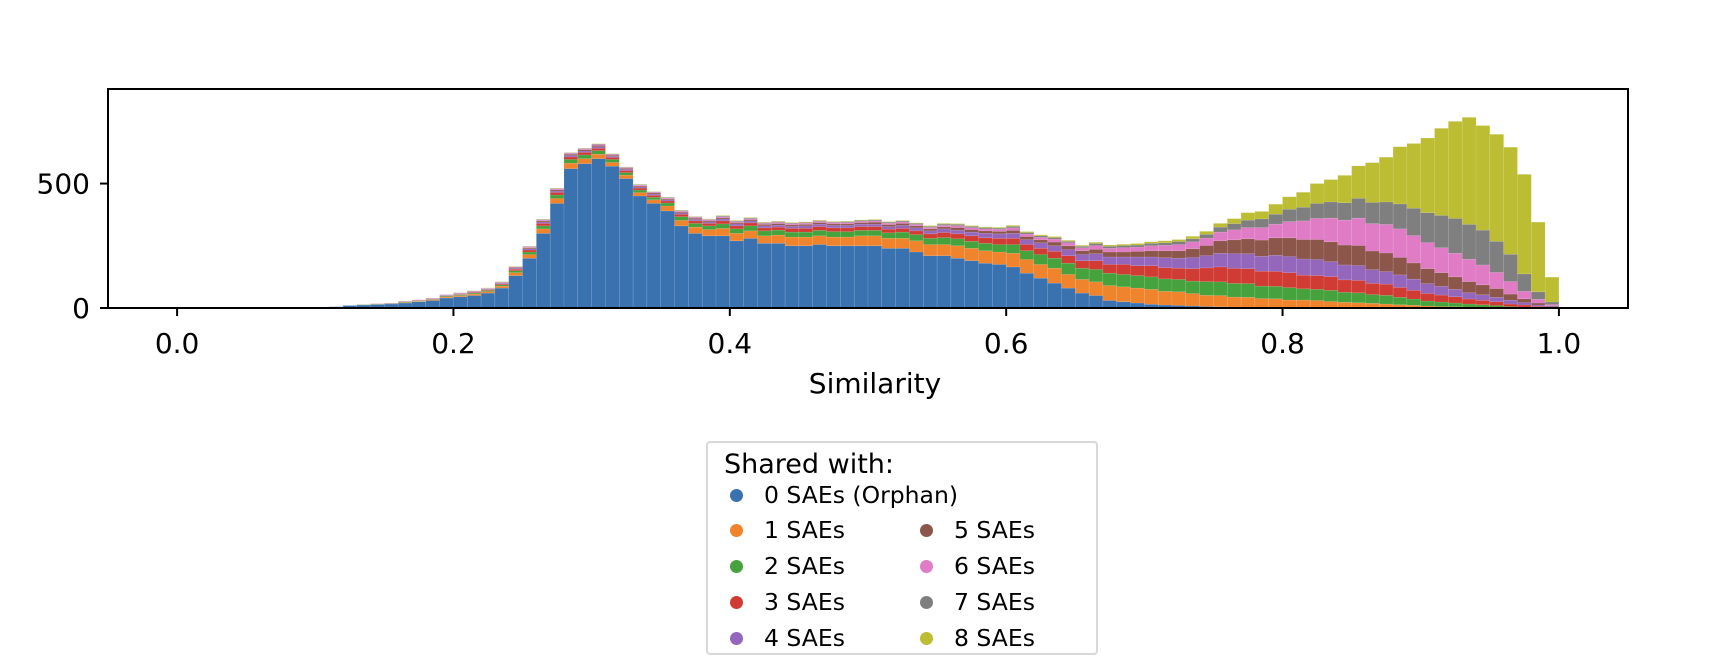  Describe the element at coordinates (977, 566) in the screenshot. I see `legend-item: 6 SAEs` at that location.